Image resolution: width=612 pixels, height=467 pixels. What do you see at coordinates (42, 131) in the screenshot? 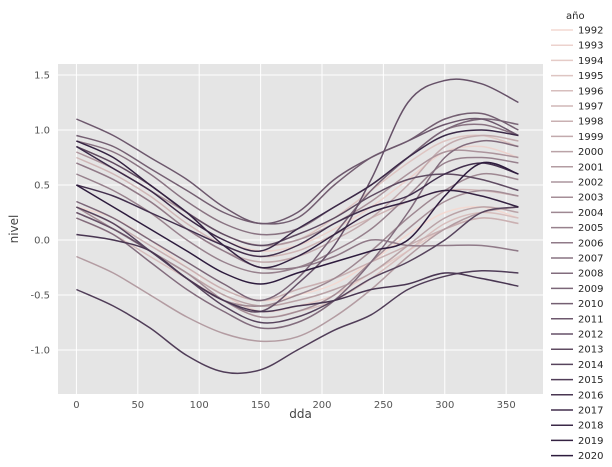
I see `y-tick-label: 1.0` at bounding box center [42, 131].